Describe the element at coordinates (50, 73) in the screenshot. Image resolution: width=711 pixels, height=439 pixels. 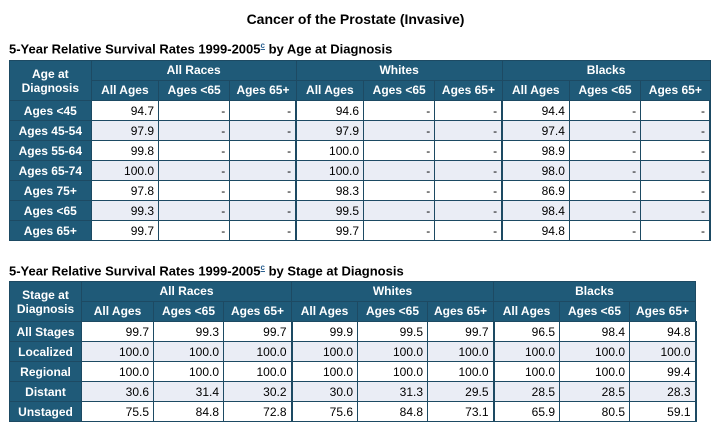
I see `corner-label-line1: Age at` at that location.